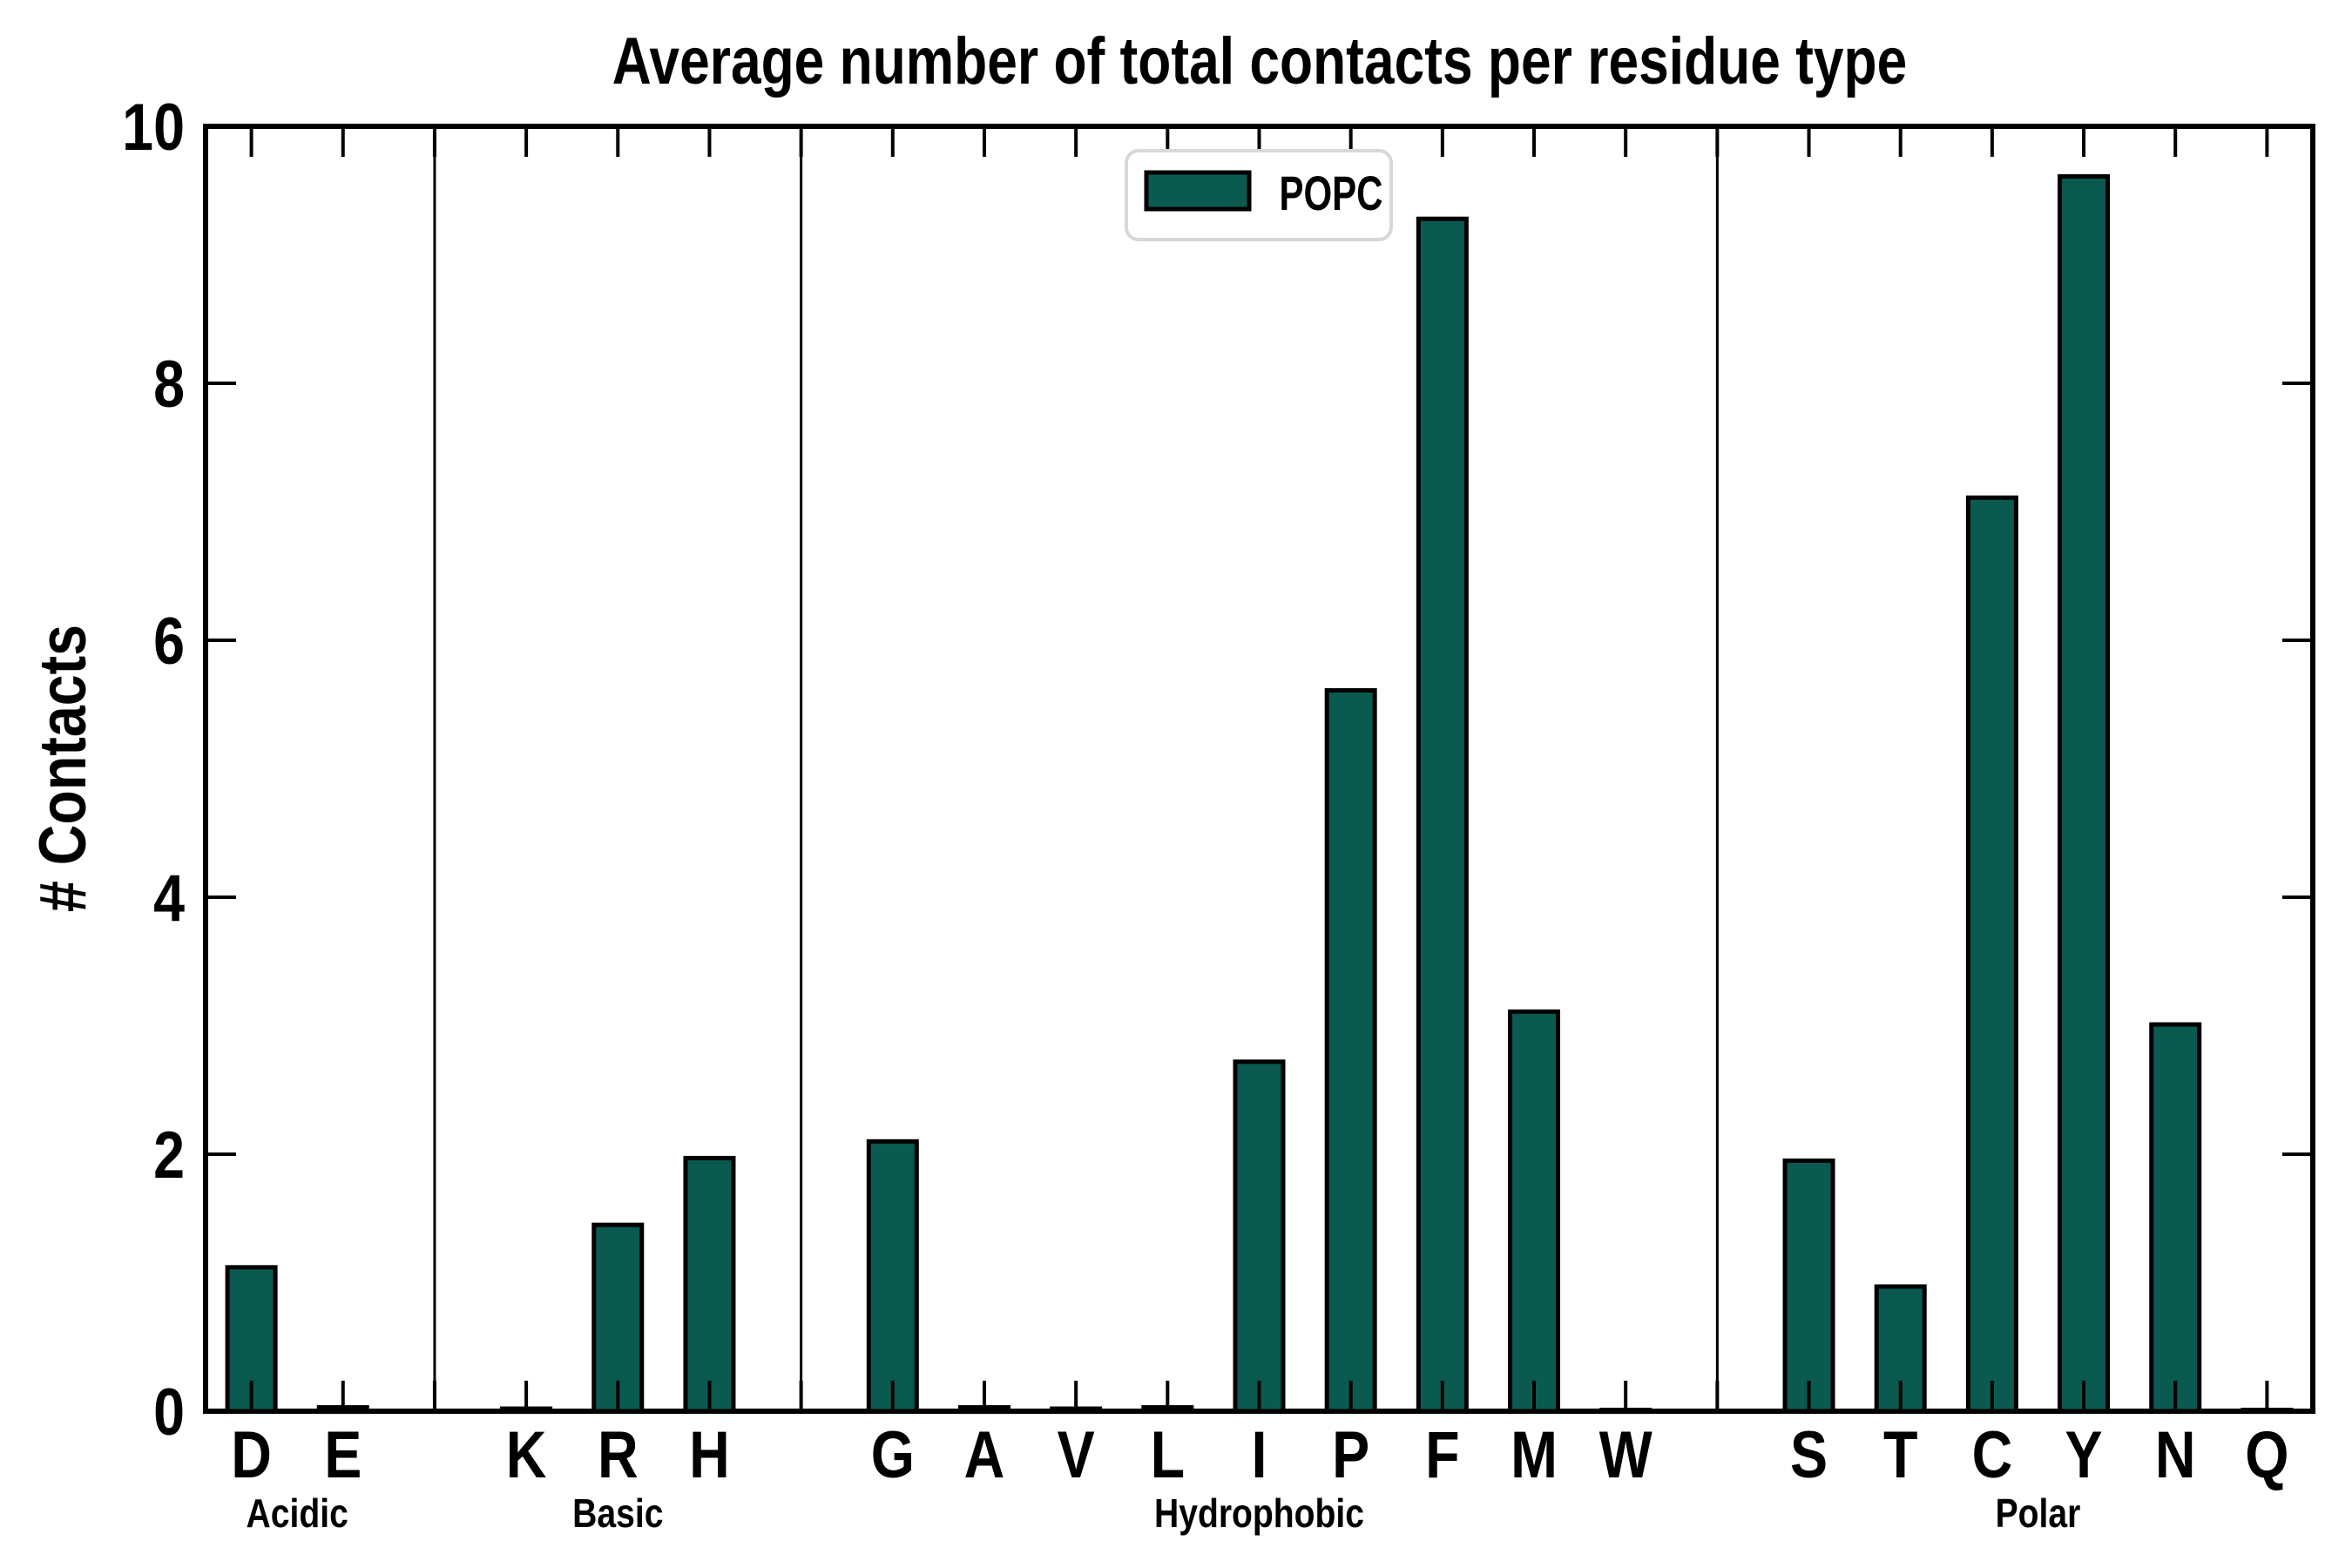 This screenshot has width=2352, height=1568. Describe the element at coordinates (1992, 955) in the screenshot. I see `bar-C` at that location.